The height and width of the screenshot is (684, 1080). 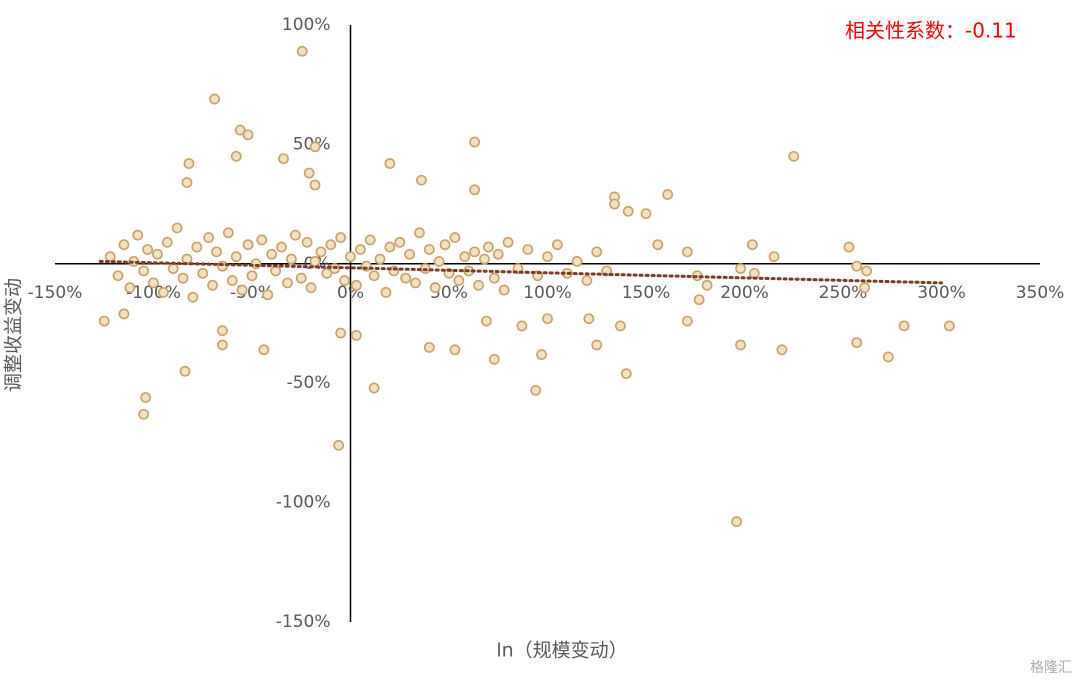 I want to click on x-tick-label: 350%, so click(x=1040, y=293).